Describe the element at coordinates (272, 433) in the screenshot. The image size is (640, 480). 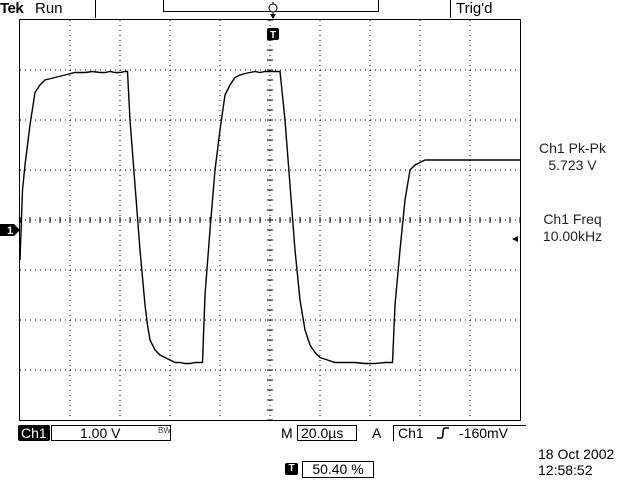
I see `status-bar: Ch1 1.00 V BW M 20.0µs A Ch1 -160mV` at that location.